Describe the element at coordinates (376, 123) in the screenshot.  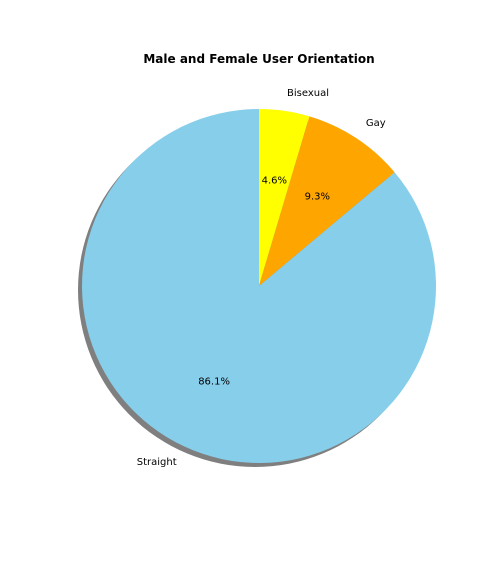
I see `slice-label-gay: Gay` at that location.